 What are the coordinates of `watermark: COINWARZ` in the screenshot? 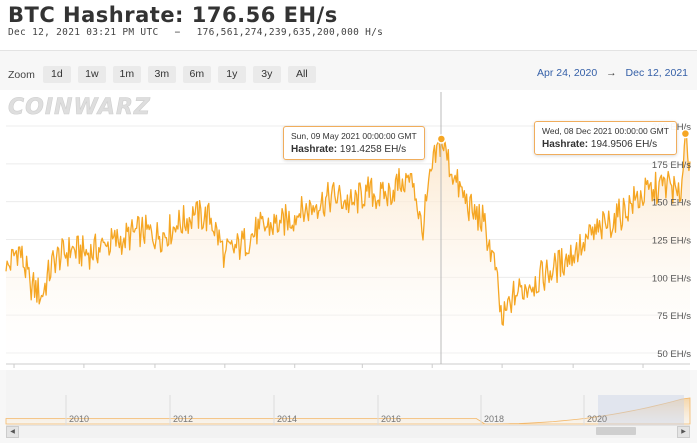 It's located at (79, 107).